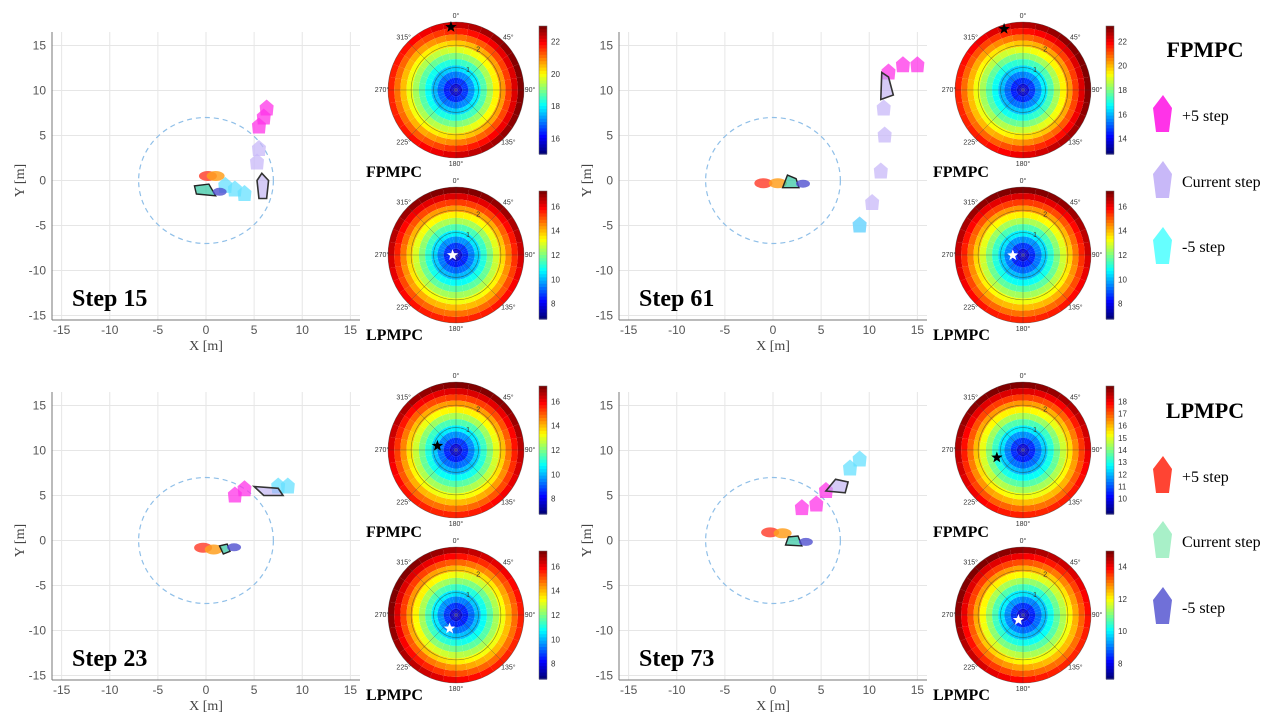 The height and width of the screenshot is (720, 1277). Describe the element at coordinates (555, 450) in the screenshot. I see `colorbar-tick-label: 12` at that location.